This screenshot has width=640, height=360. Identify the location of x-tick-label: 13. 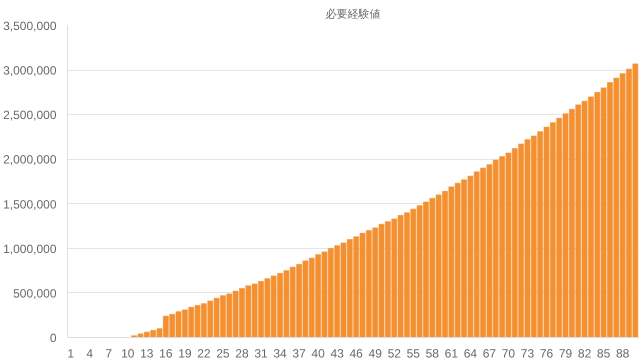
(147, 353).